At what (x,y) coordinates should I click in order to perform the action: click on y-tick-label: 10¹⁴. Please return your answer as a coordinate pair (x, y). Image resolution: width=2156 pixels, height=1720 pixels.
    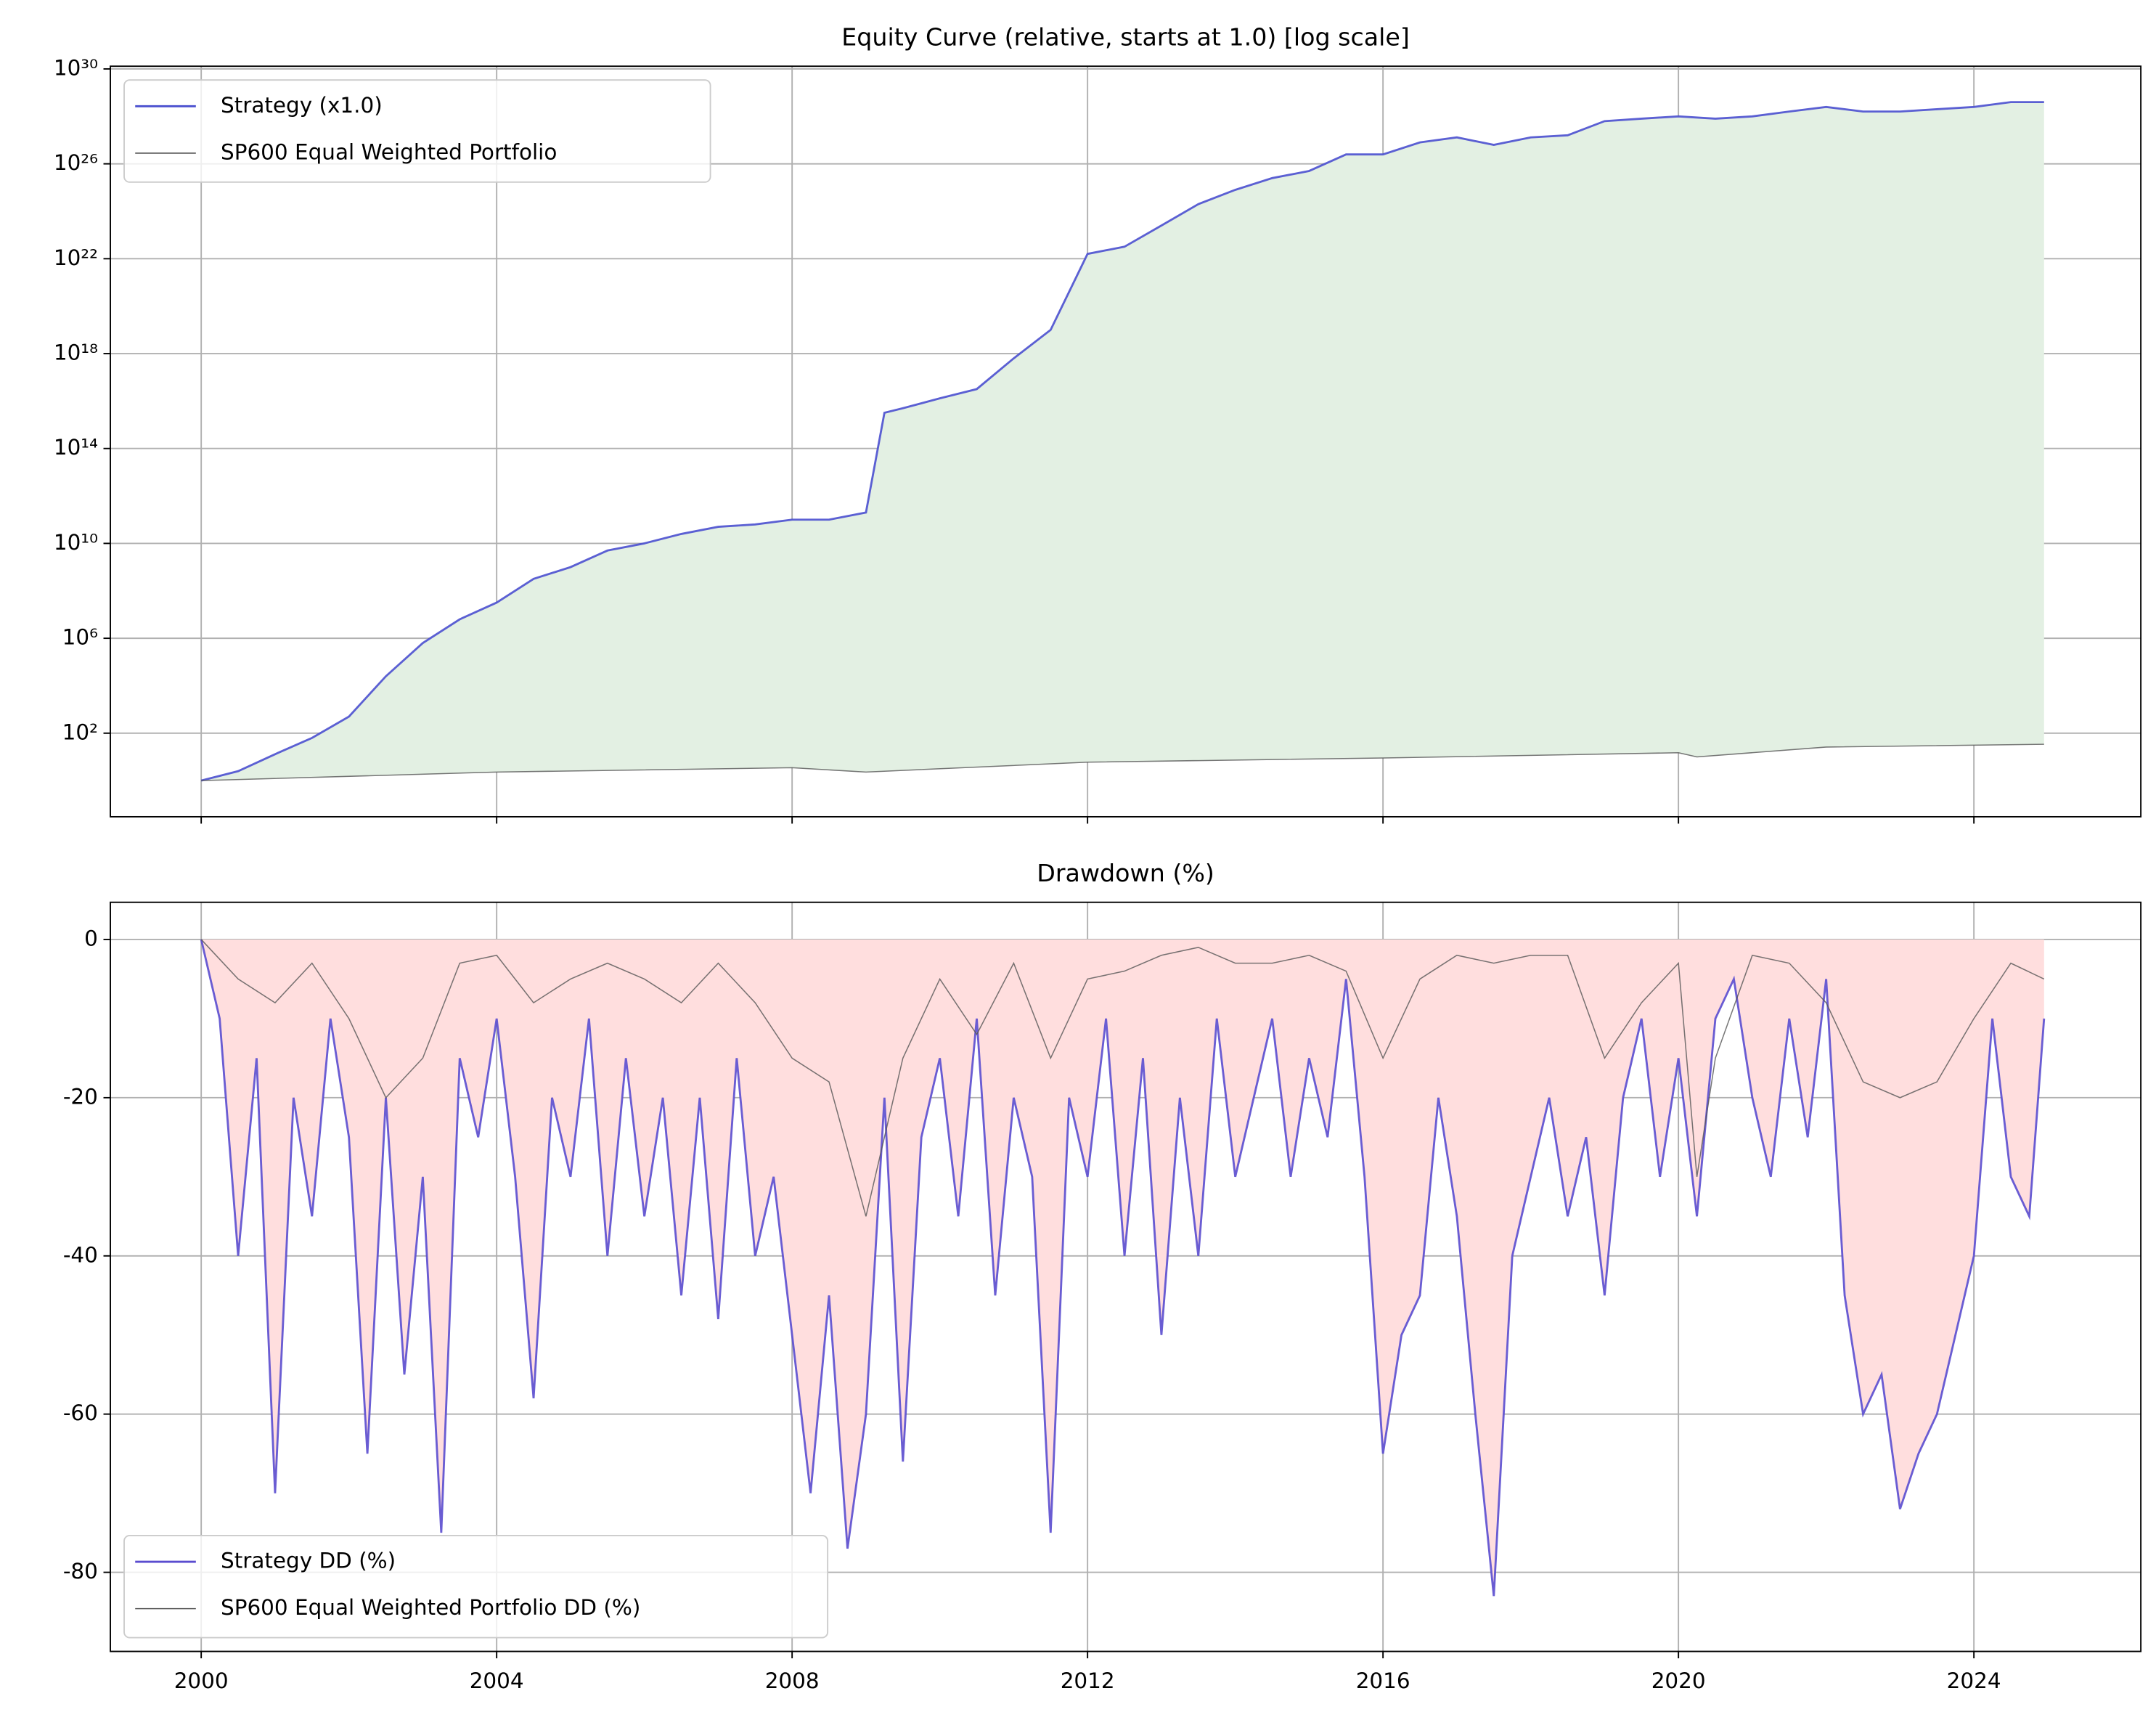
    Looking at the image, I should click on (76, 448).